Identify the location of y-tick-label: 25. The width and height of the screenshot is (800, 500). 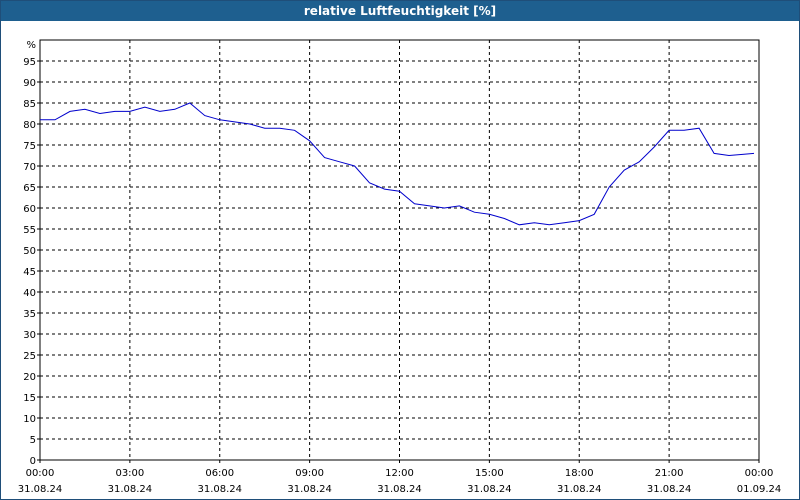
(29, 356).